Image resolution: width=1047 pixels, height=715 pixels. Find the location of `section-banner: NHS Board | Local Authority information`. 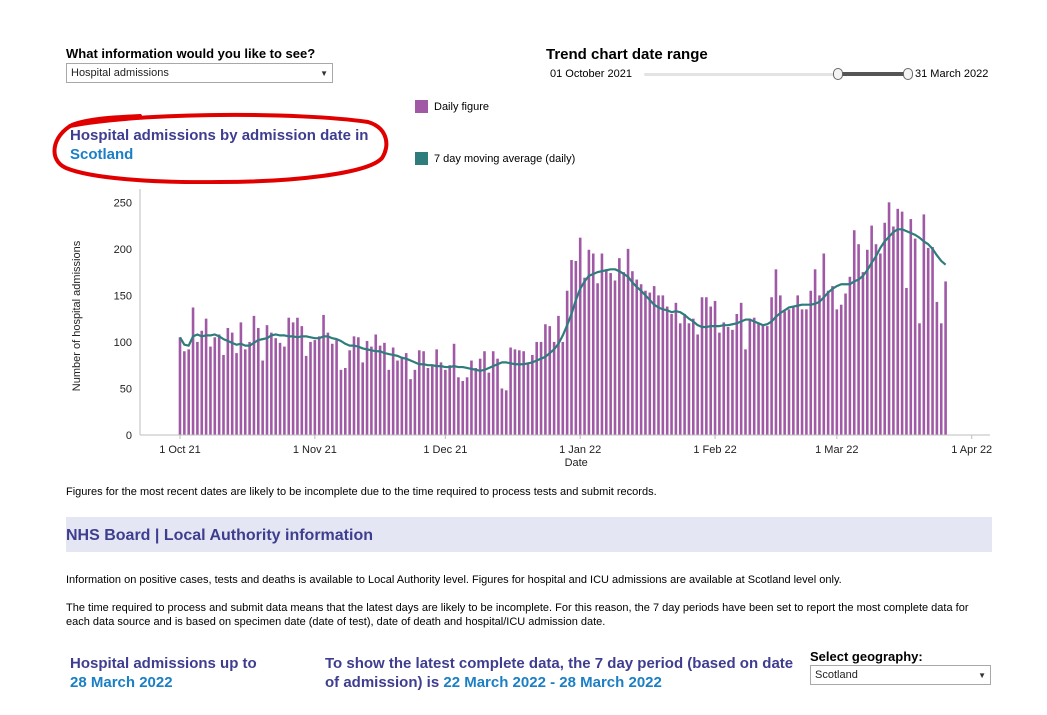

section-banner: NHS Board | Local Authority information is located at coordinates (529, 534).